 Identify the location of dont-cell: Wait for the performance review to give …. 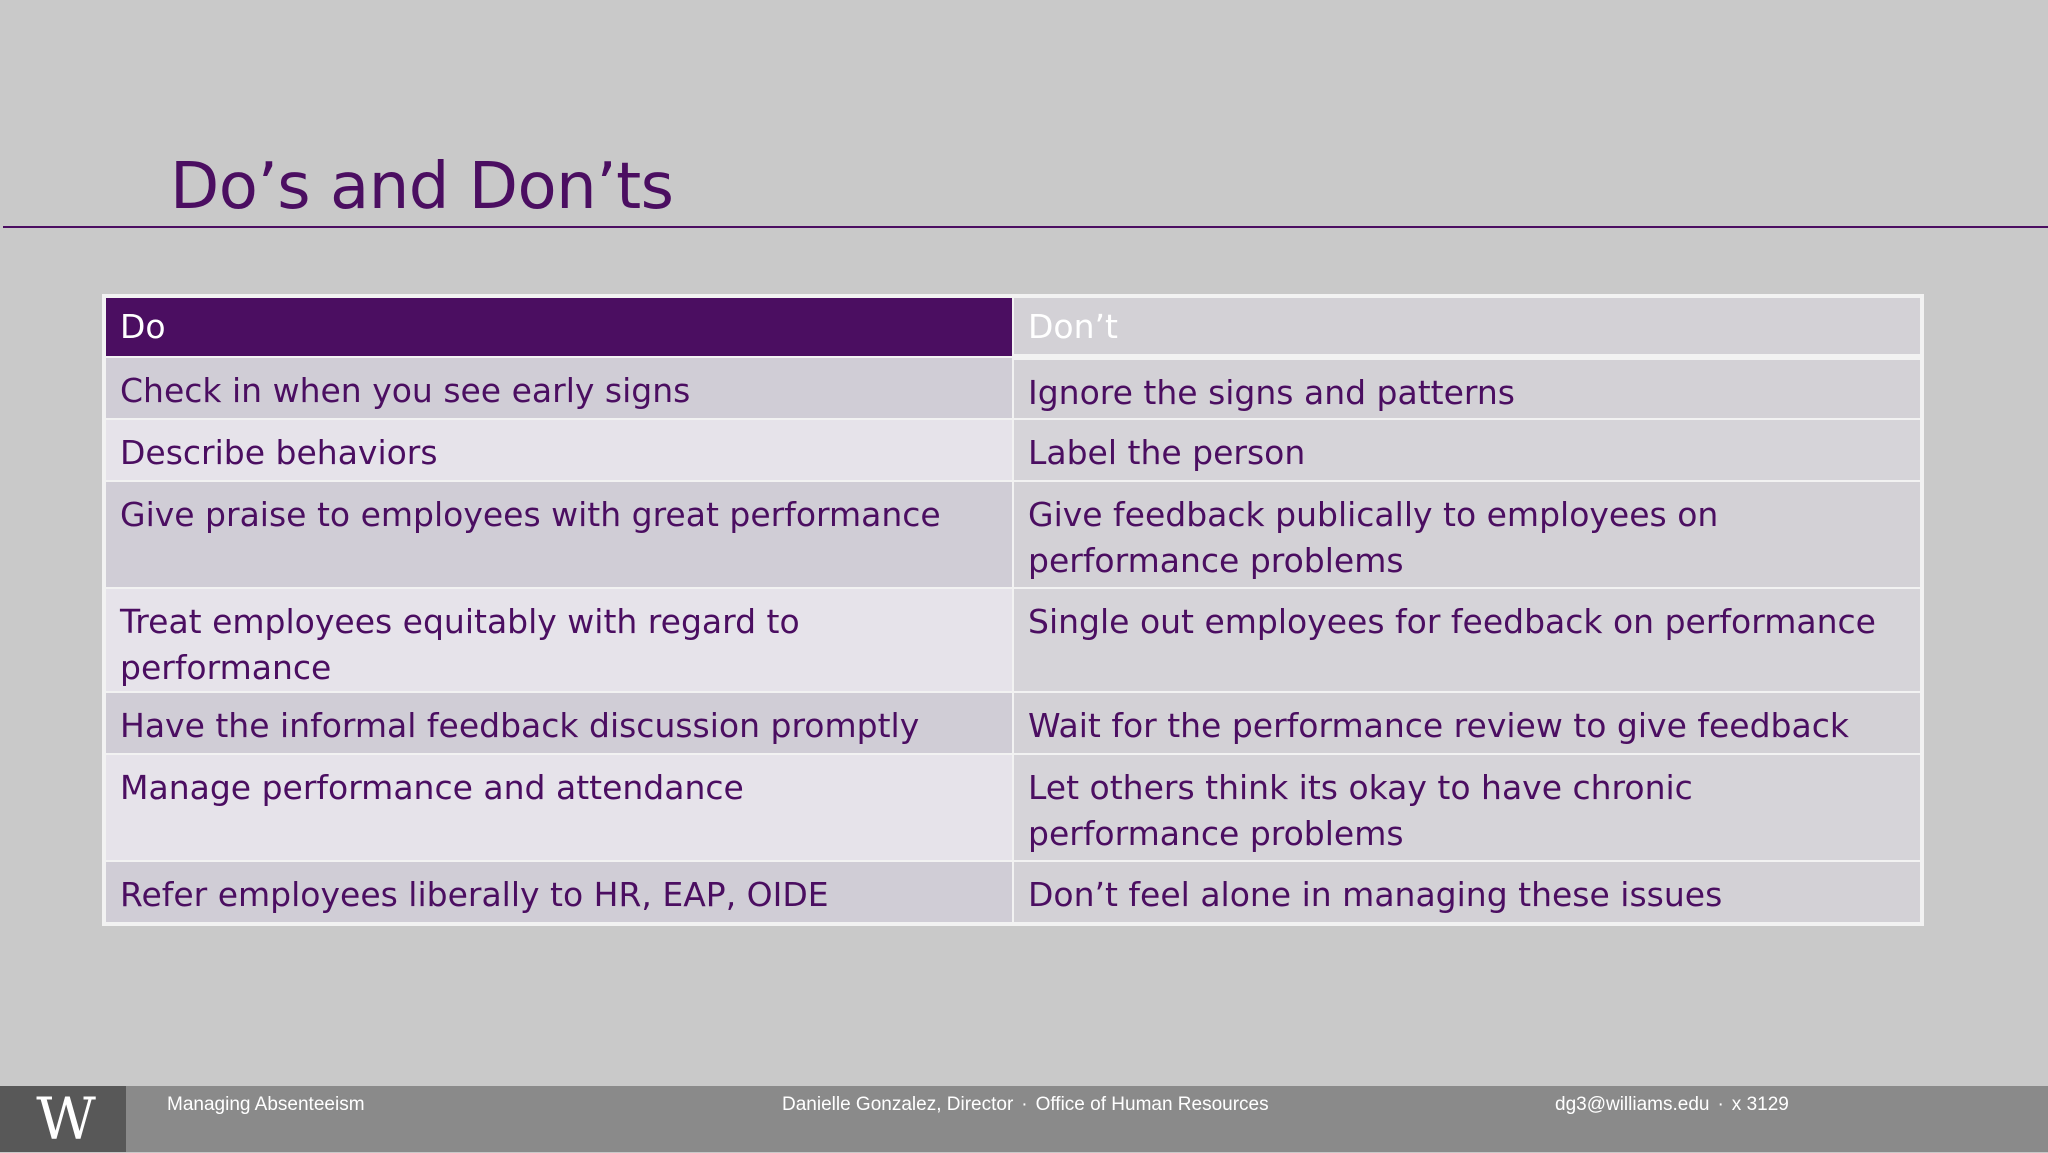
(1467, 723).